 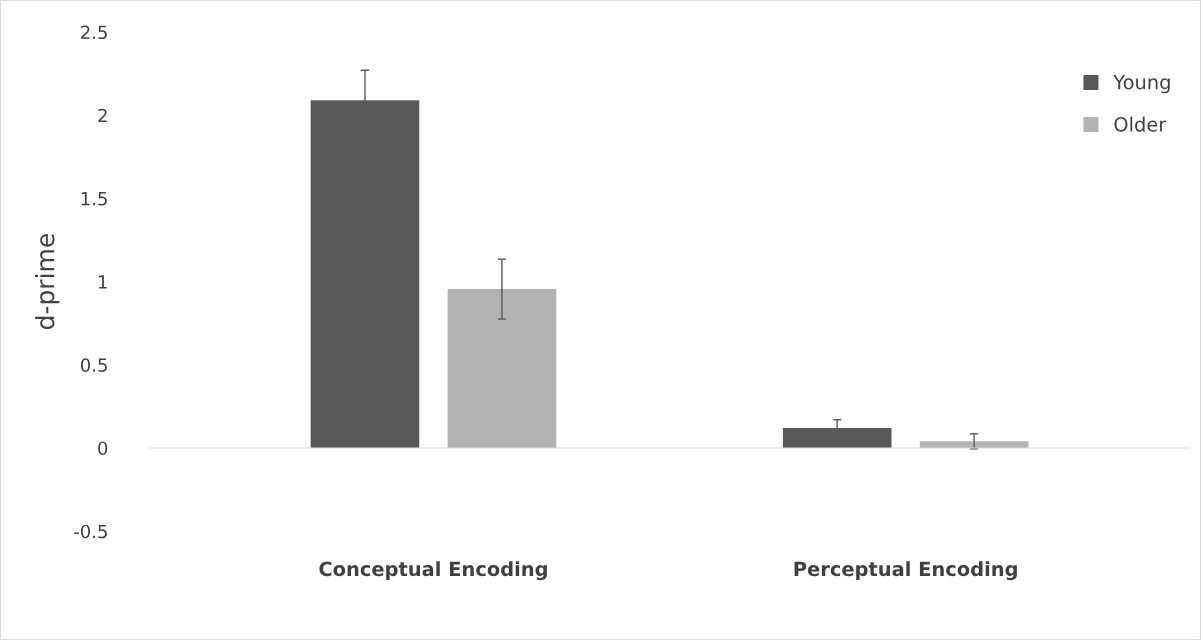 I want to click on y-tick-label: 1.5, so click(x=94, y=199).